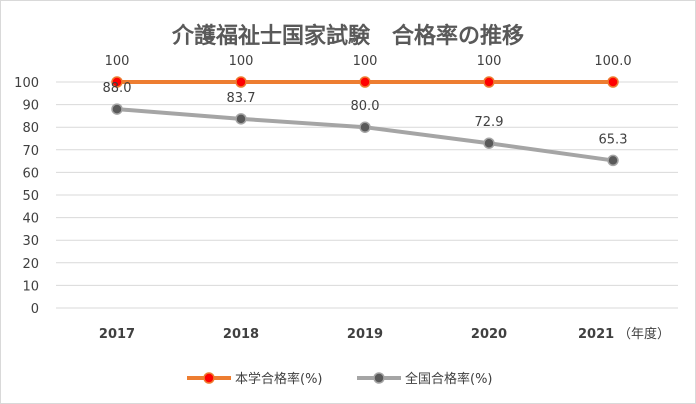 The width and height of the screenshot is (696, 404). Describe the element at coordinates (644, 334) in the screenshot. I see `x-unit-note: （年度）` at that location.